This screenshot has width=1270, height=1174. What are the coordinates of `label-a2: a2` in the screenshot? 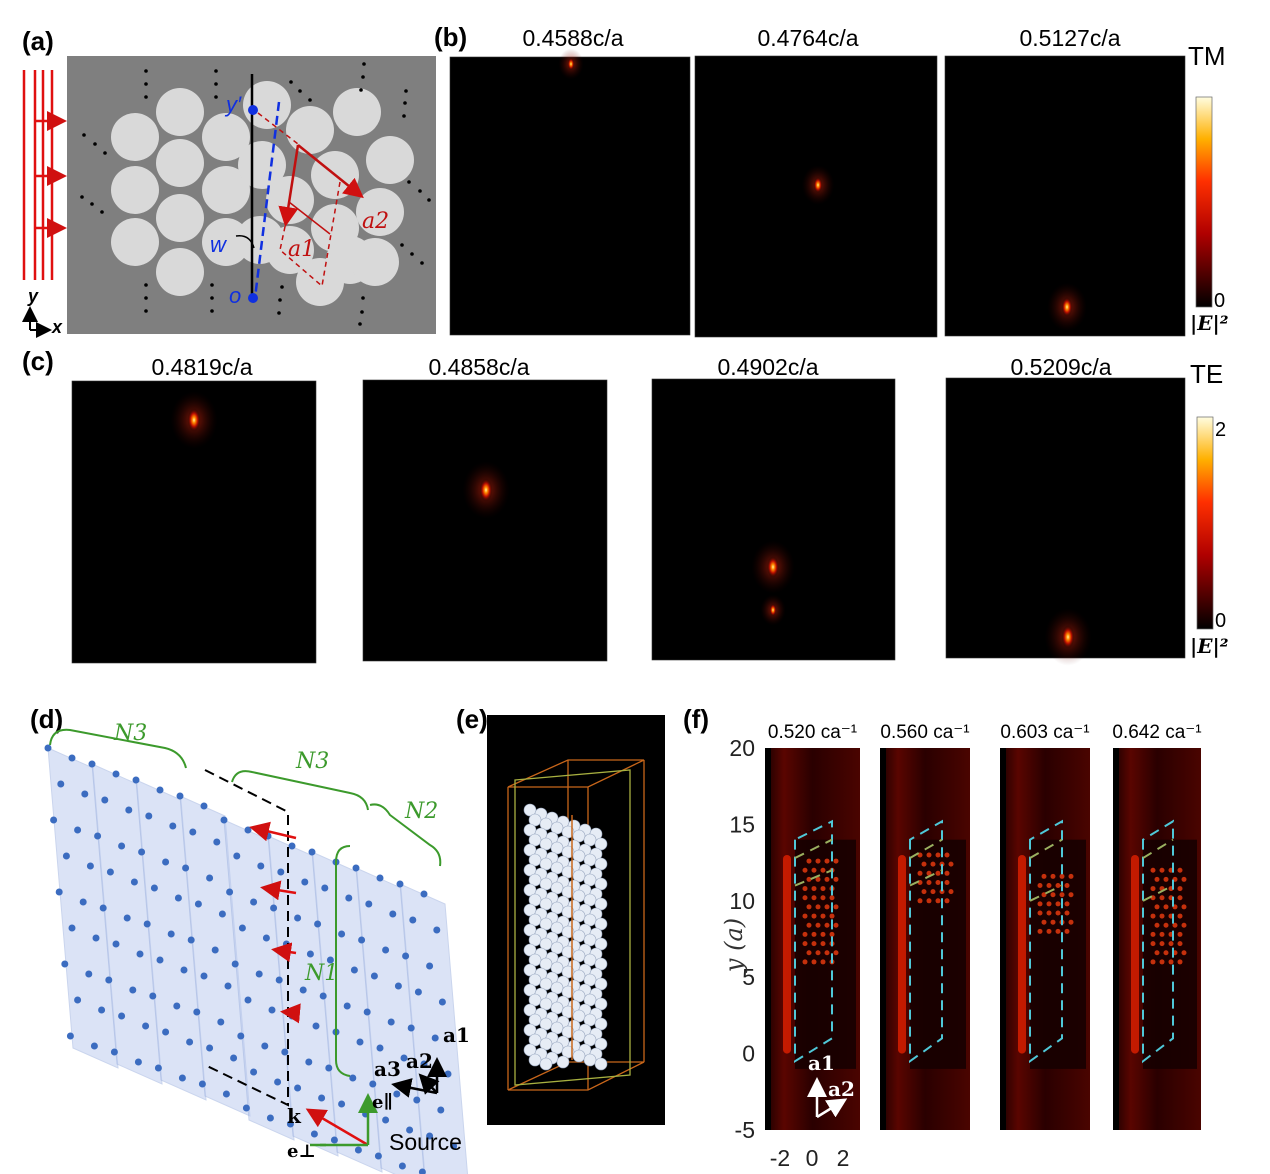 It's located at (375, 221).